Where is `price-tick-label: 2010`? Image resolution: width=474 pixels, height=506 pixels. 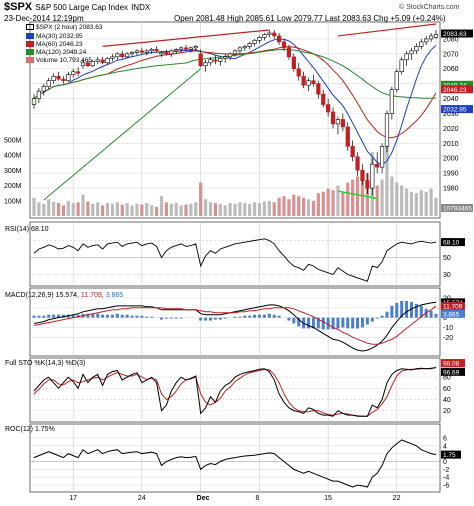 price-tick-label: 2010 is located at coordinates (451, 144).